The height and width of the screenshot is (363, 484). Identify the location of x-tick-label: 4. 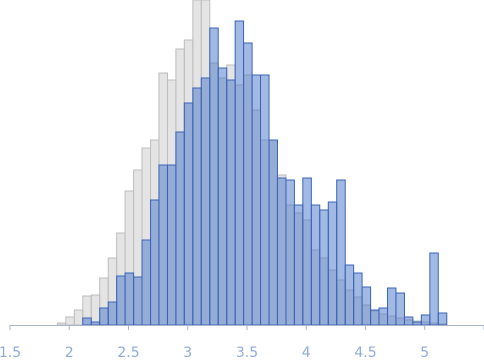
(306, 353).